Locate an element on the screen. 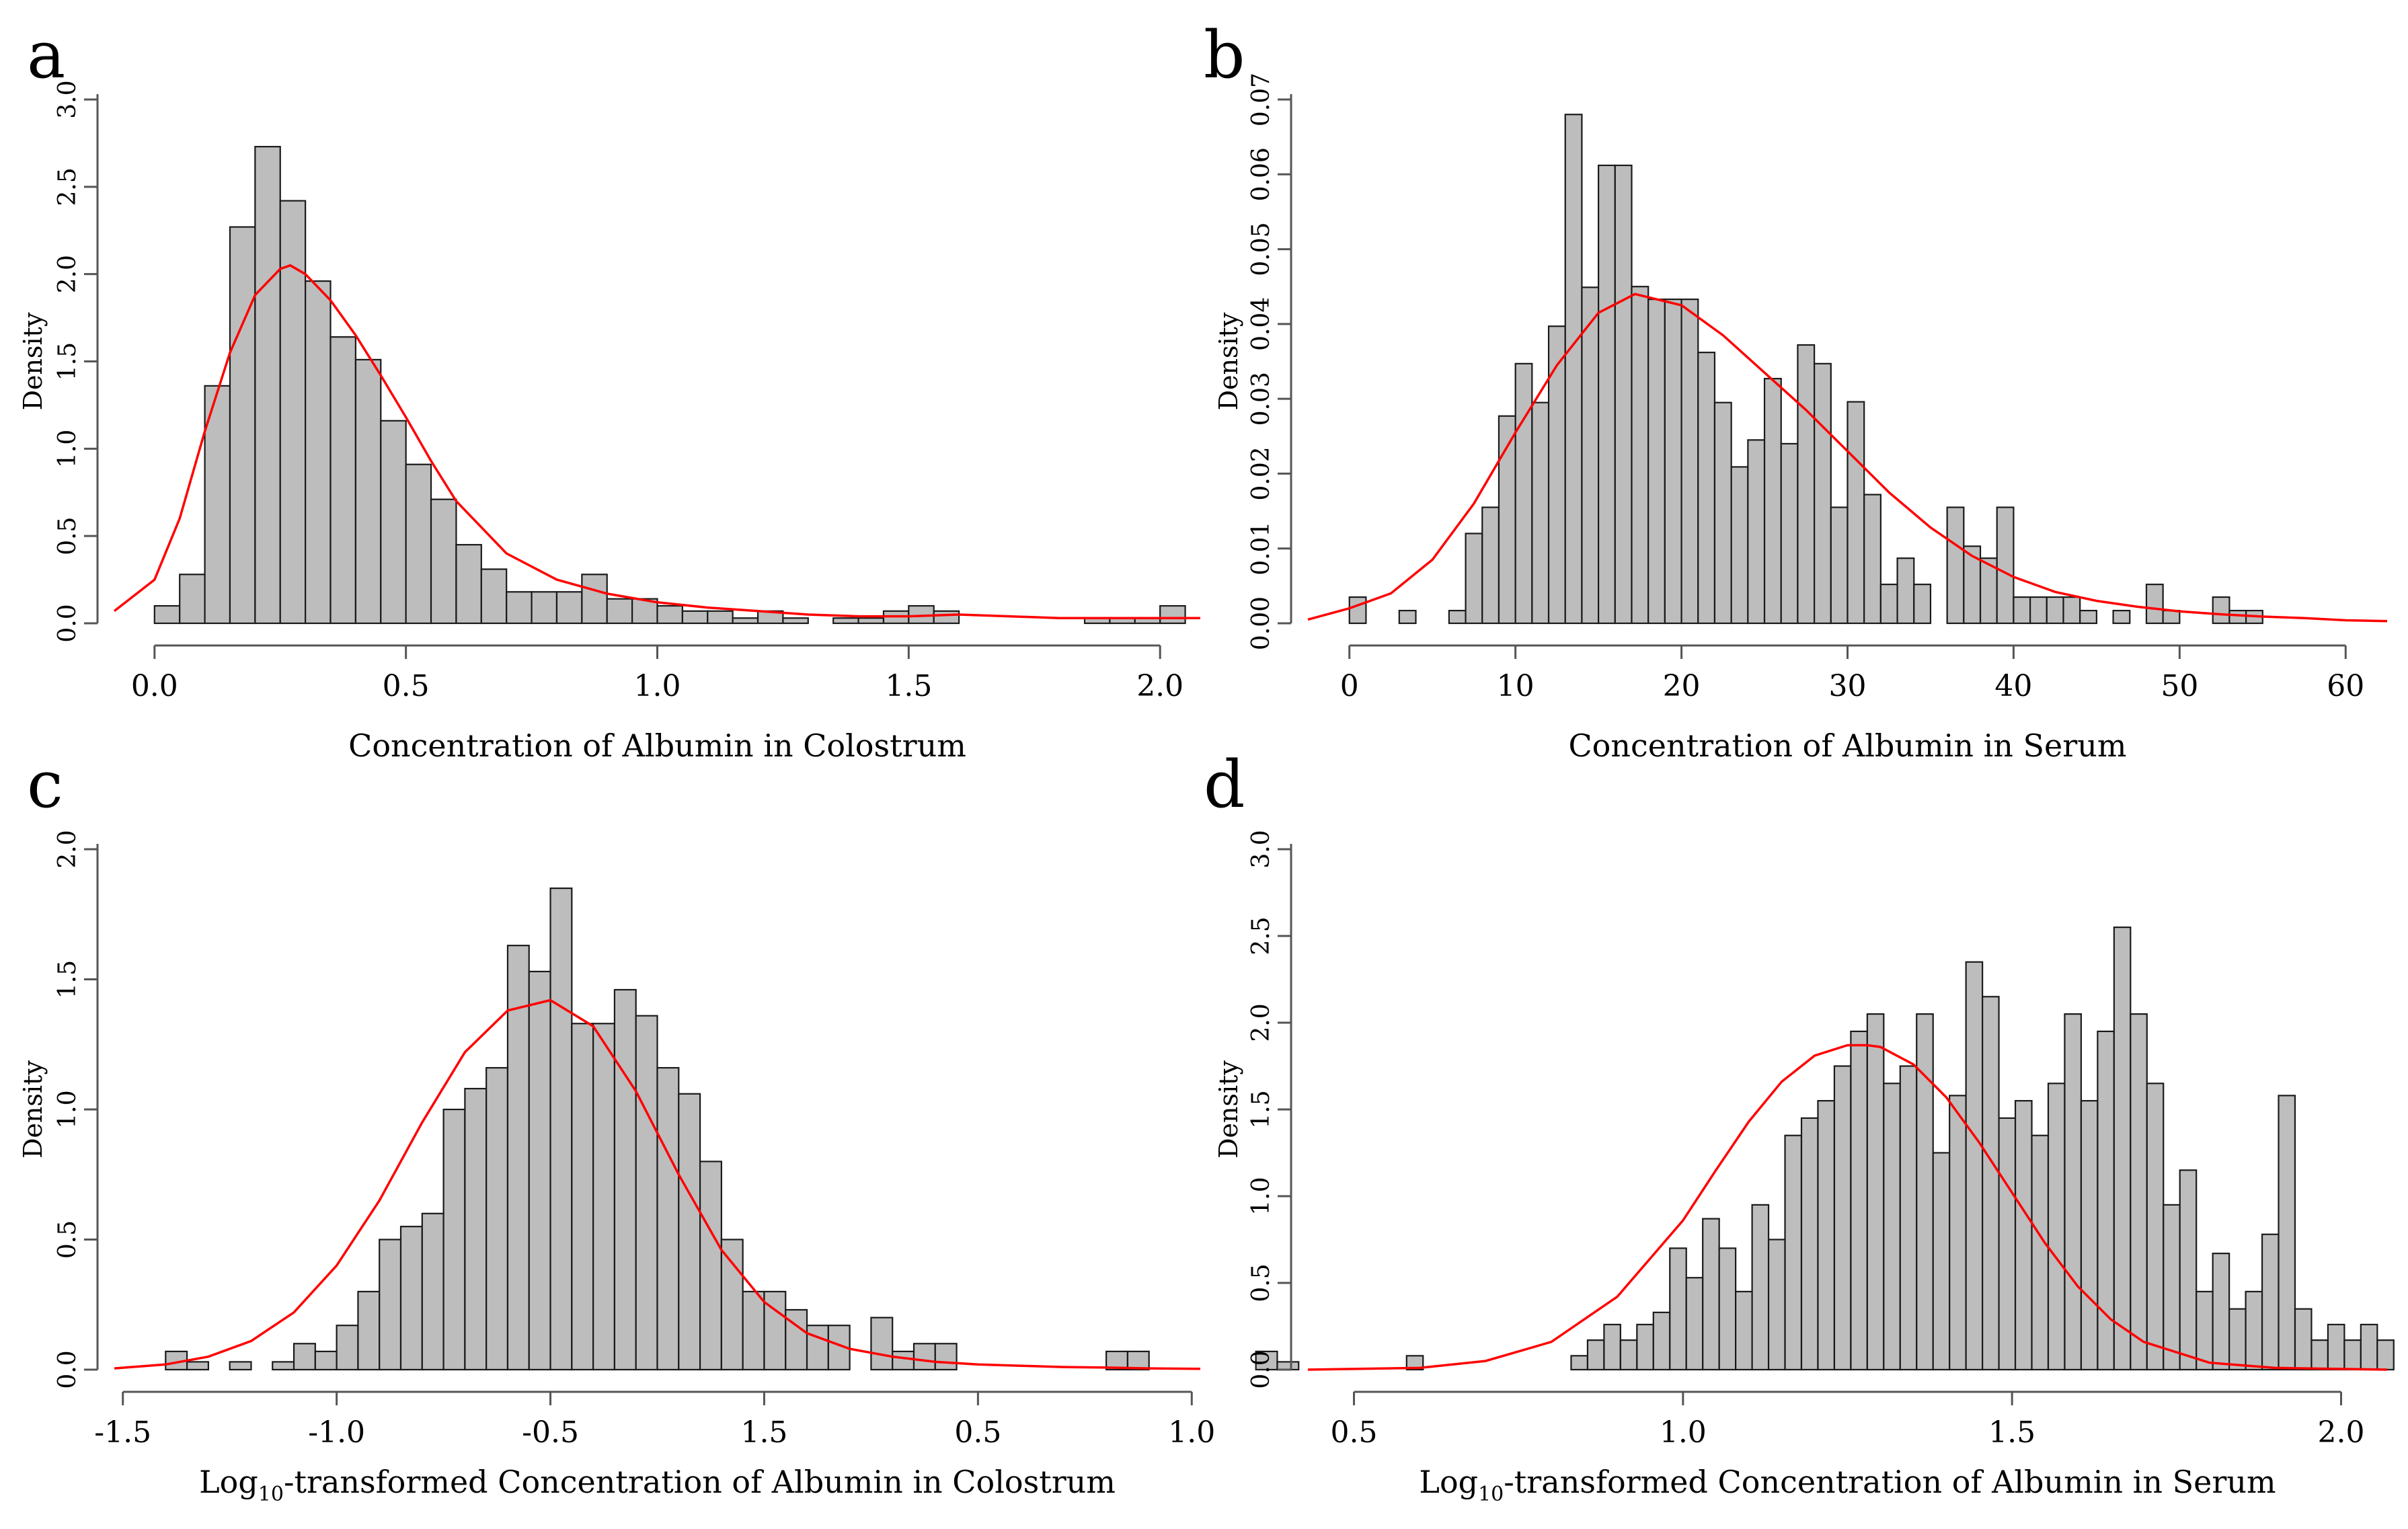 This screenshot has height=1529, width=2408. x-tick-label: 30 is located at coordinates (1848, 686).